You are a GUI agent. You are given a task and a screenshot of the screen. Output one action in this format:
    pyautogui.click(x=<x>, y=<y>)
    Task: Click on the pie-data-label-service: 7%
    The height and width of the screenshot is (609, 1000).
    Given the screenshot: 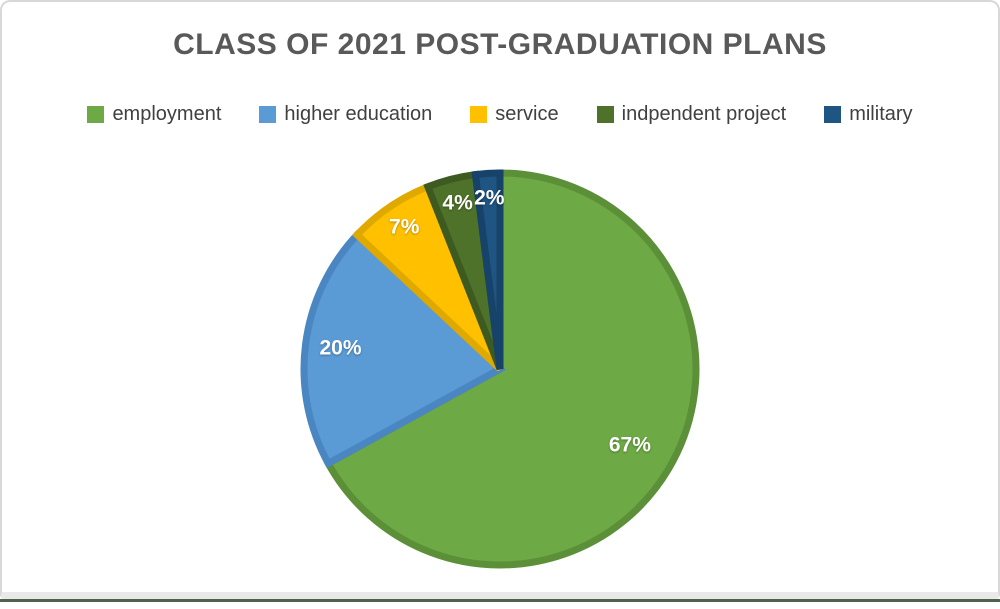 What is the action you would take?
    pyautogui.click(x=404, y=227)
    